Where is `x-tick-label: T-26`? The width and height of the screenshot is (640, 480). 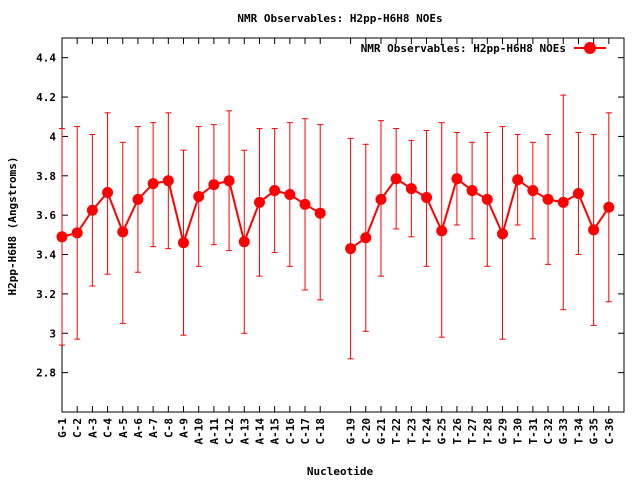
x-tick-label: T-26 is located at coordinates (457, 431).